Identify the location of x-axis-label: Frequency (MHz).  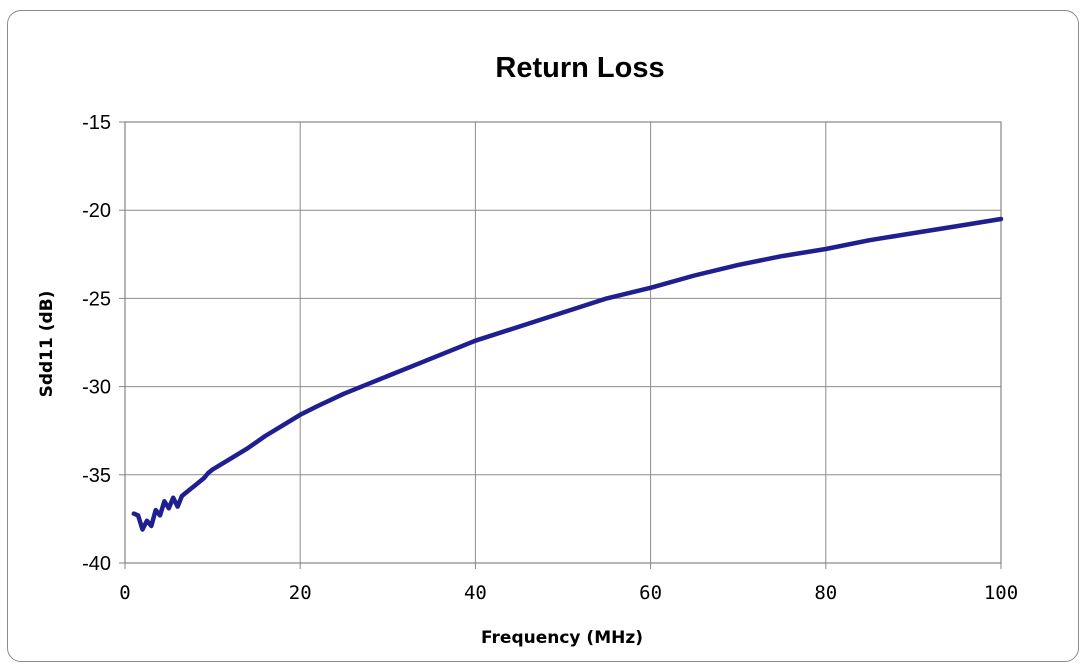
(562, 638).